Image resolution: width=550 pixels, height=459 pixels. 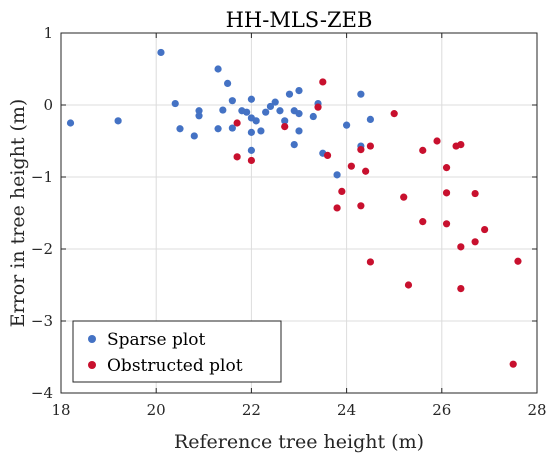 I want to click on legend-marker-sparse, so click(x=92, y=339).